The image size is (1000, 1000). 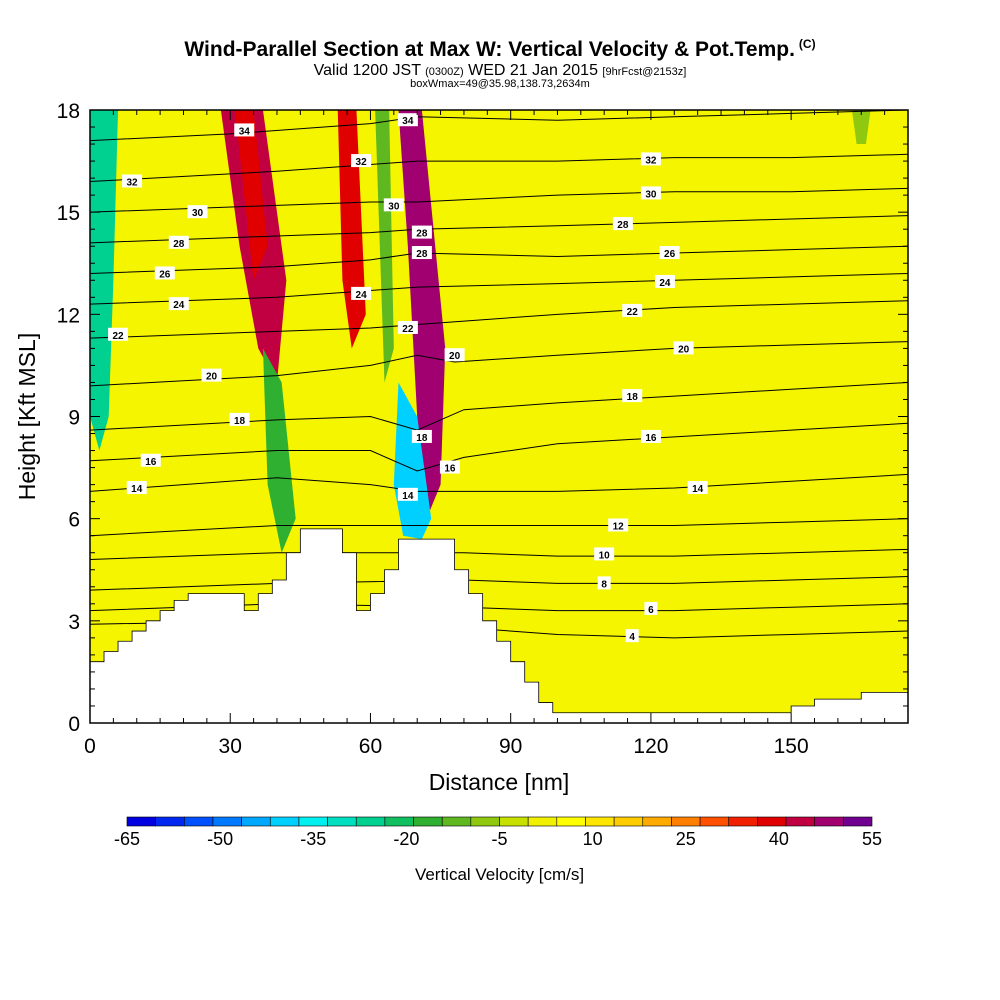 I want to click on contour-label-34-box, so click(x=407, y=120).